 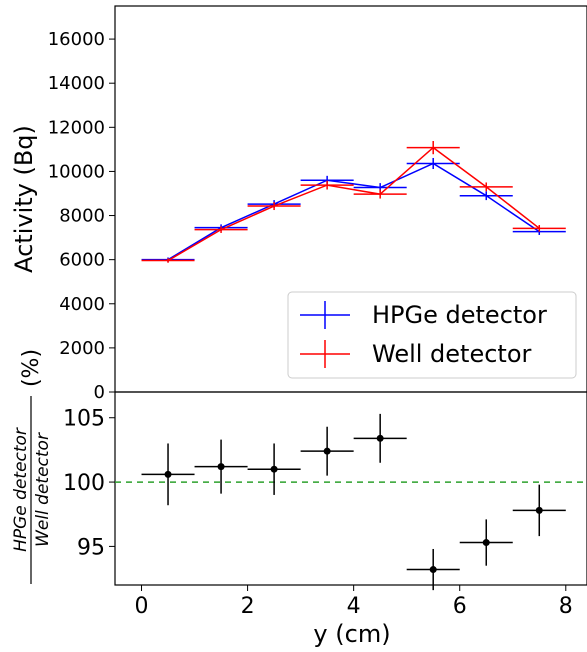 I want to click on data-point-hpge, so click(x=486, y=196).